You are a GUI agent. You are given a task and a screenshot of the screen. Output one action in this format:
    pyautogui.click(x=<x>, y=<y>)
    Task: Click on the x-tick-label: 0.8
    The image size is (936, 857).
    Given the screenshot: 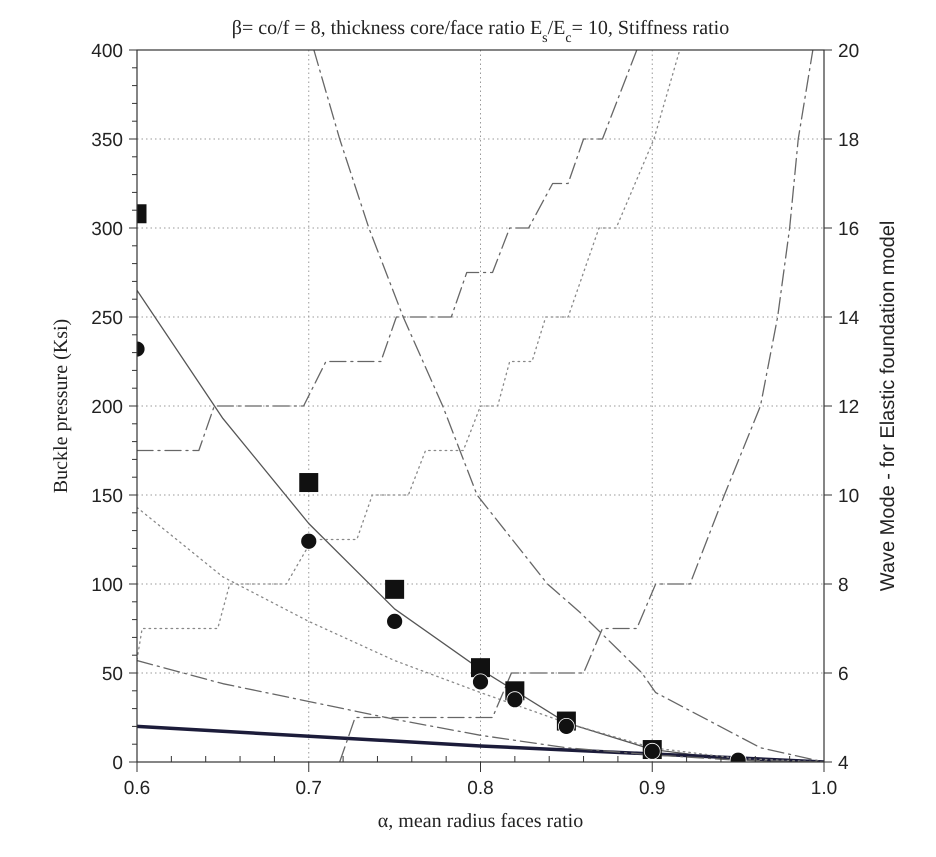 What is the action you would take?
    pyautogui.click(x=480, y=788)
    